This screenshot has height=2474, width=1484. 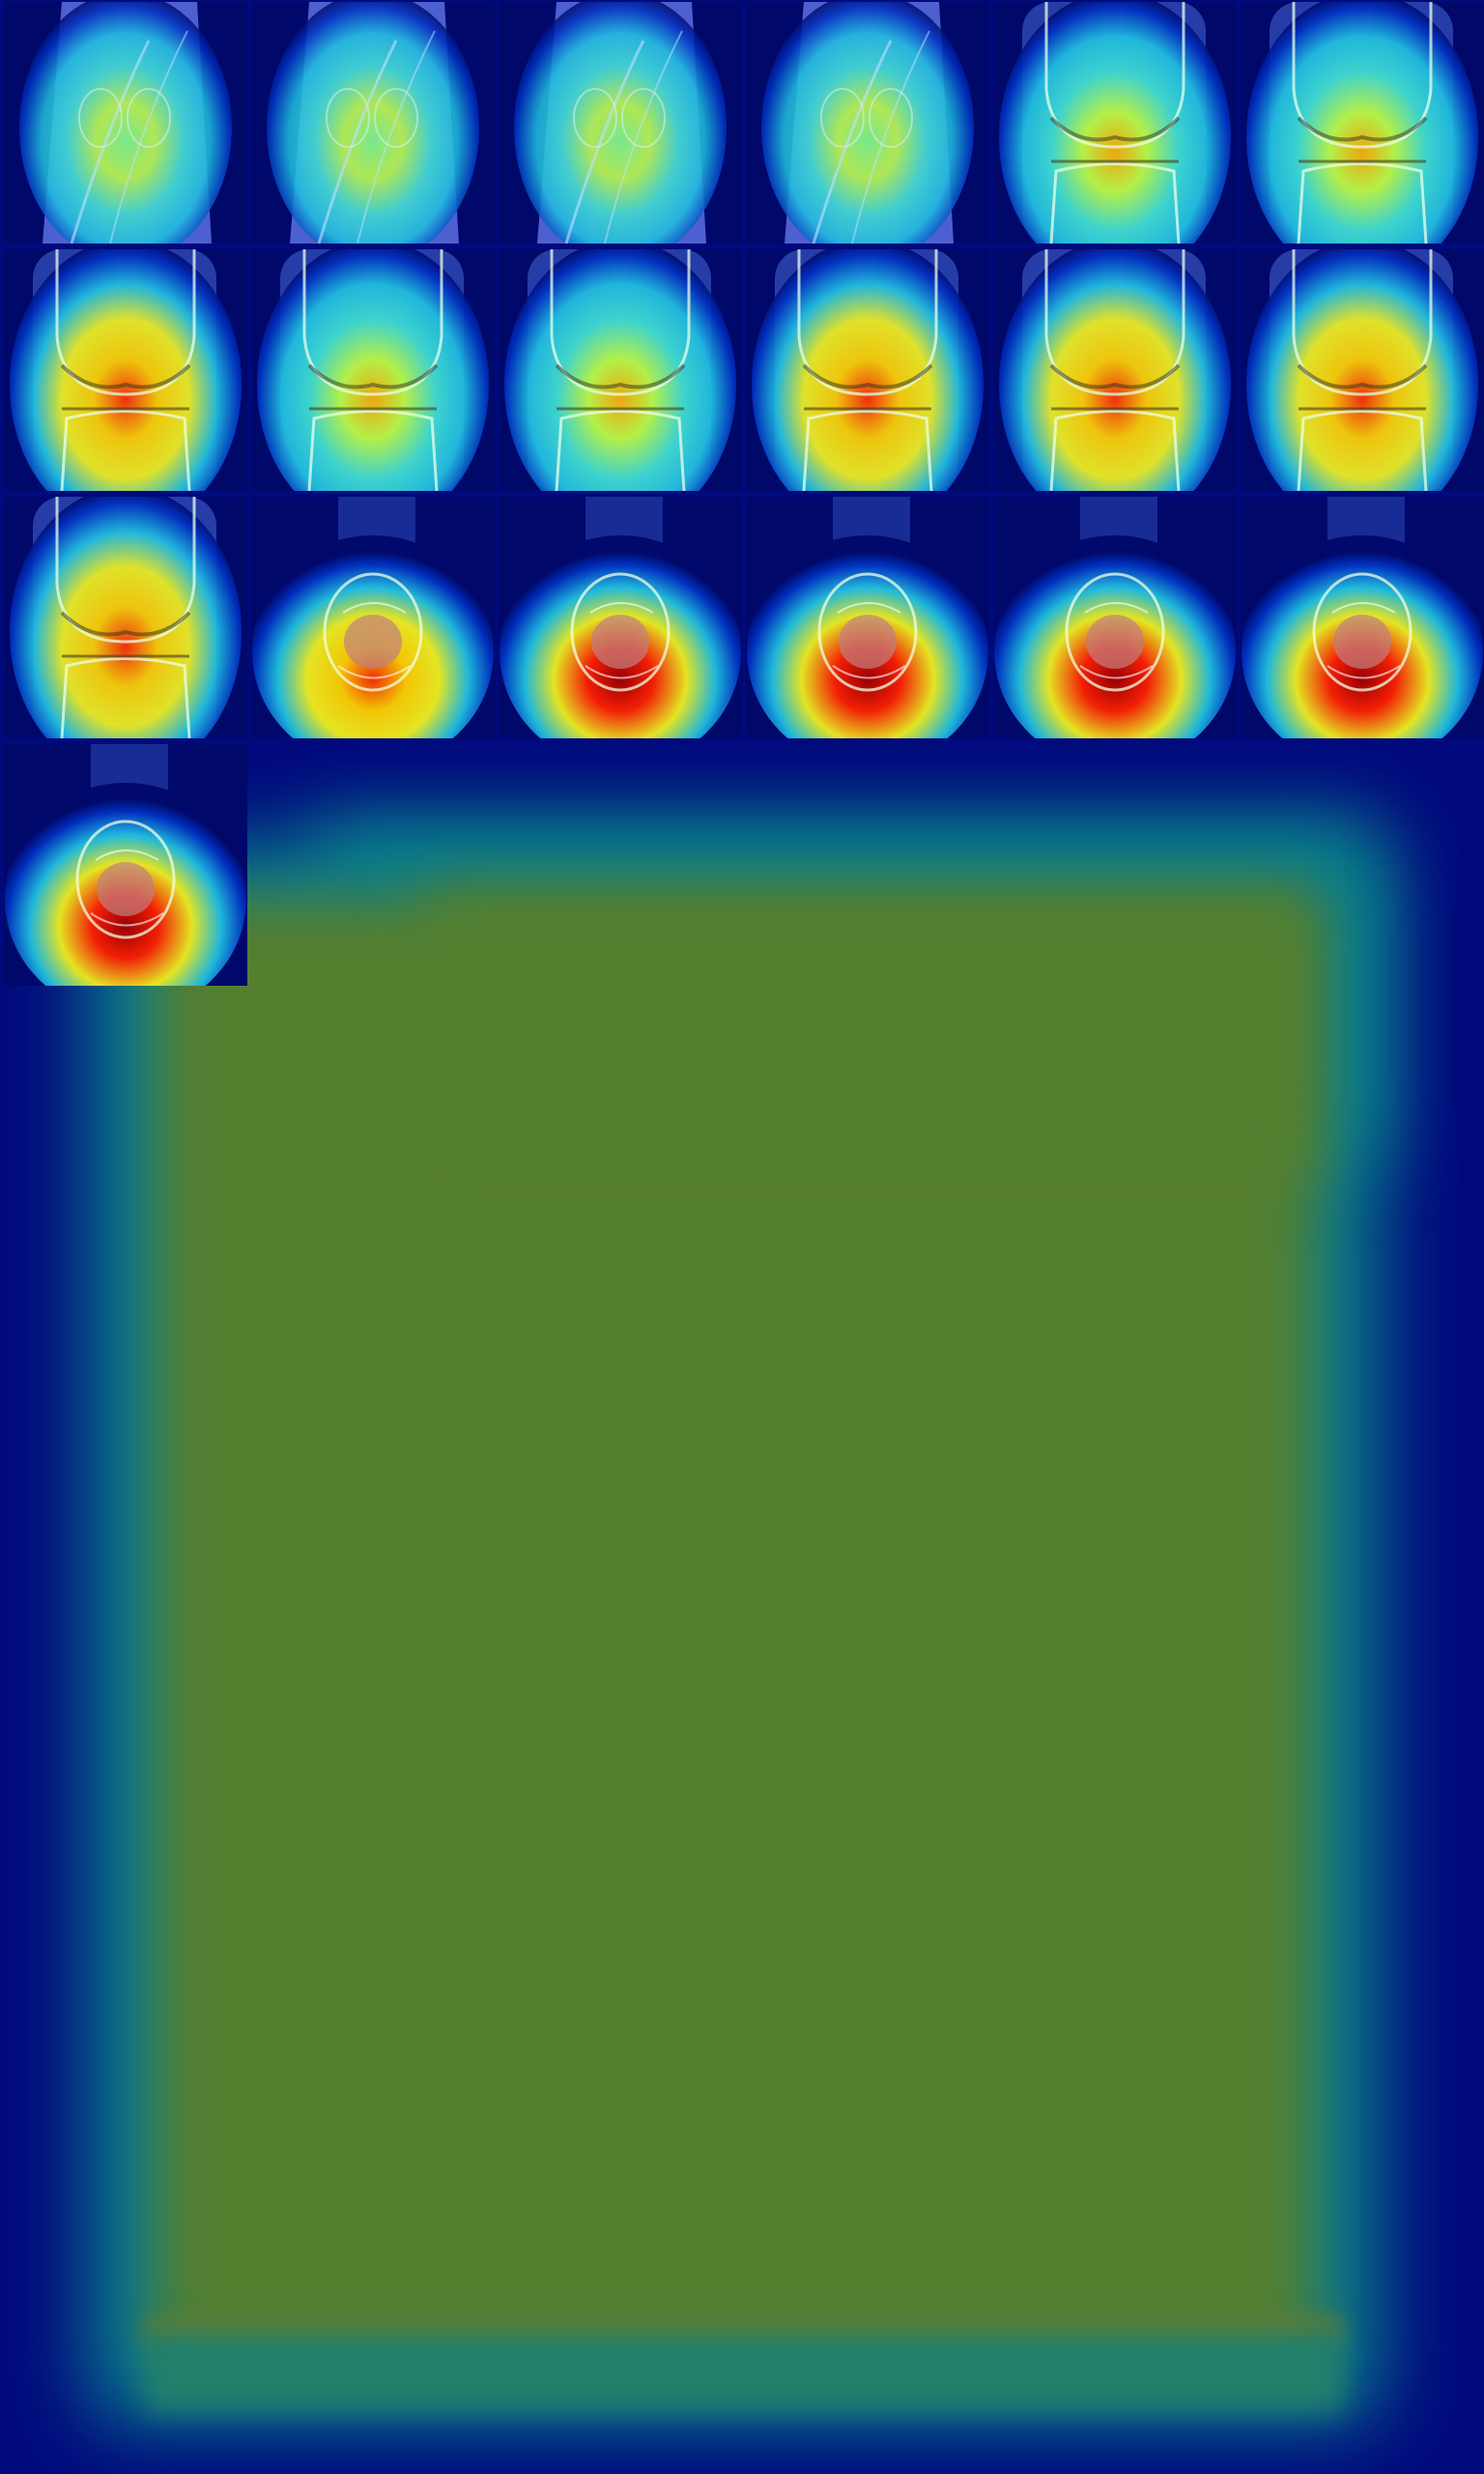 I want to click on empty-grid-field-top, so click(x=869, y=1034).